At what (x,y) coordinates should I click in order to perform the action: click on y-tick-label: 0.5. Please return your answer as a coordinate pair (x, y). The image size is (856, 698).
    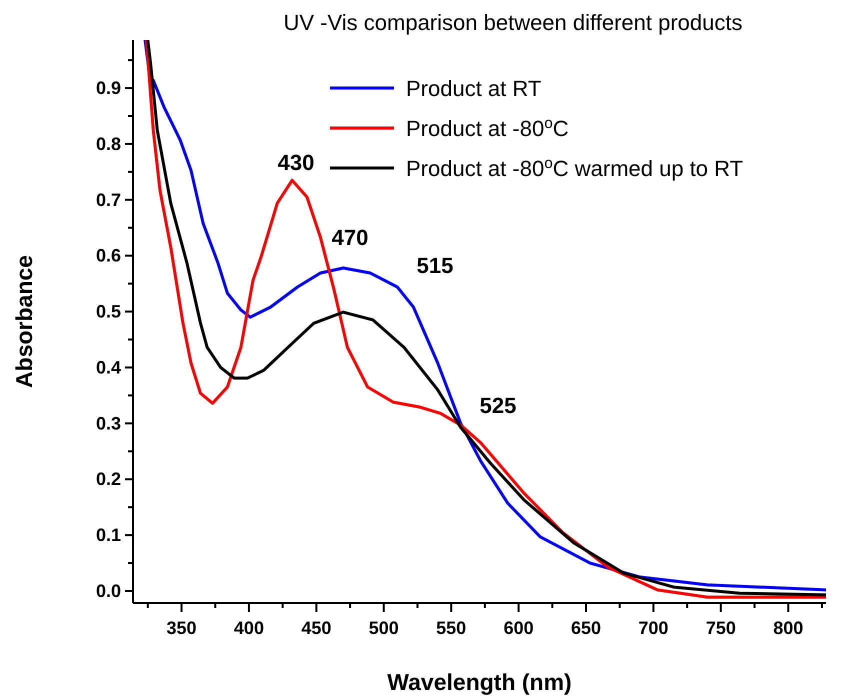
    Looking at the image, I should click on (108, 312).